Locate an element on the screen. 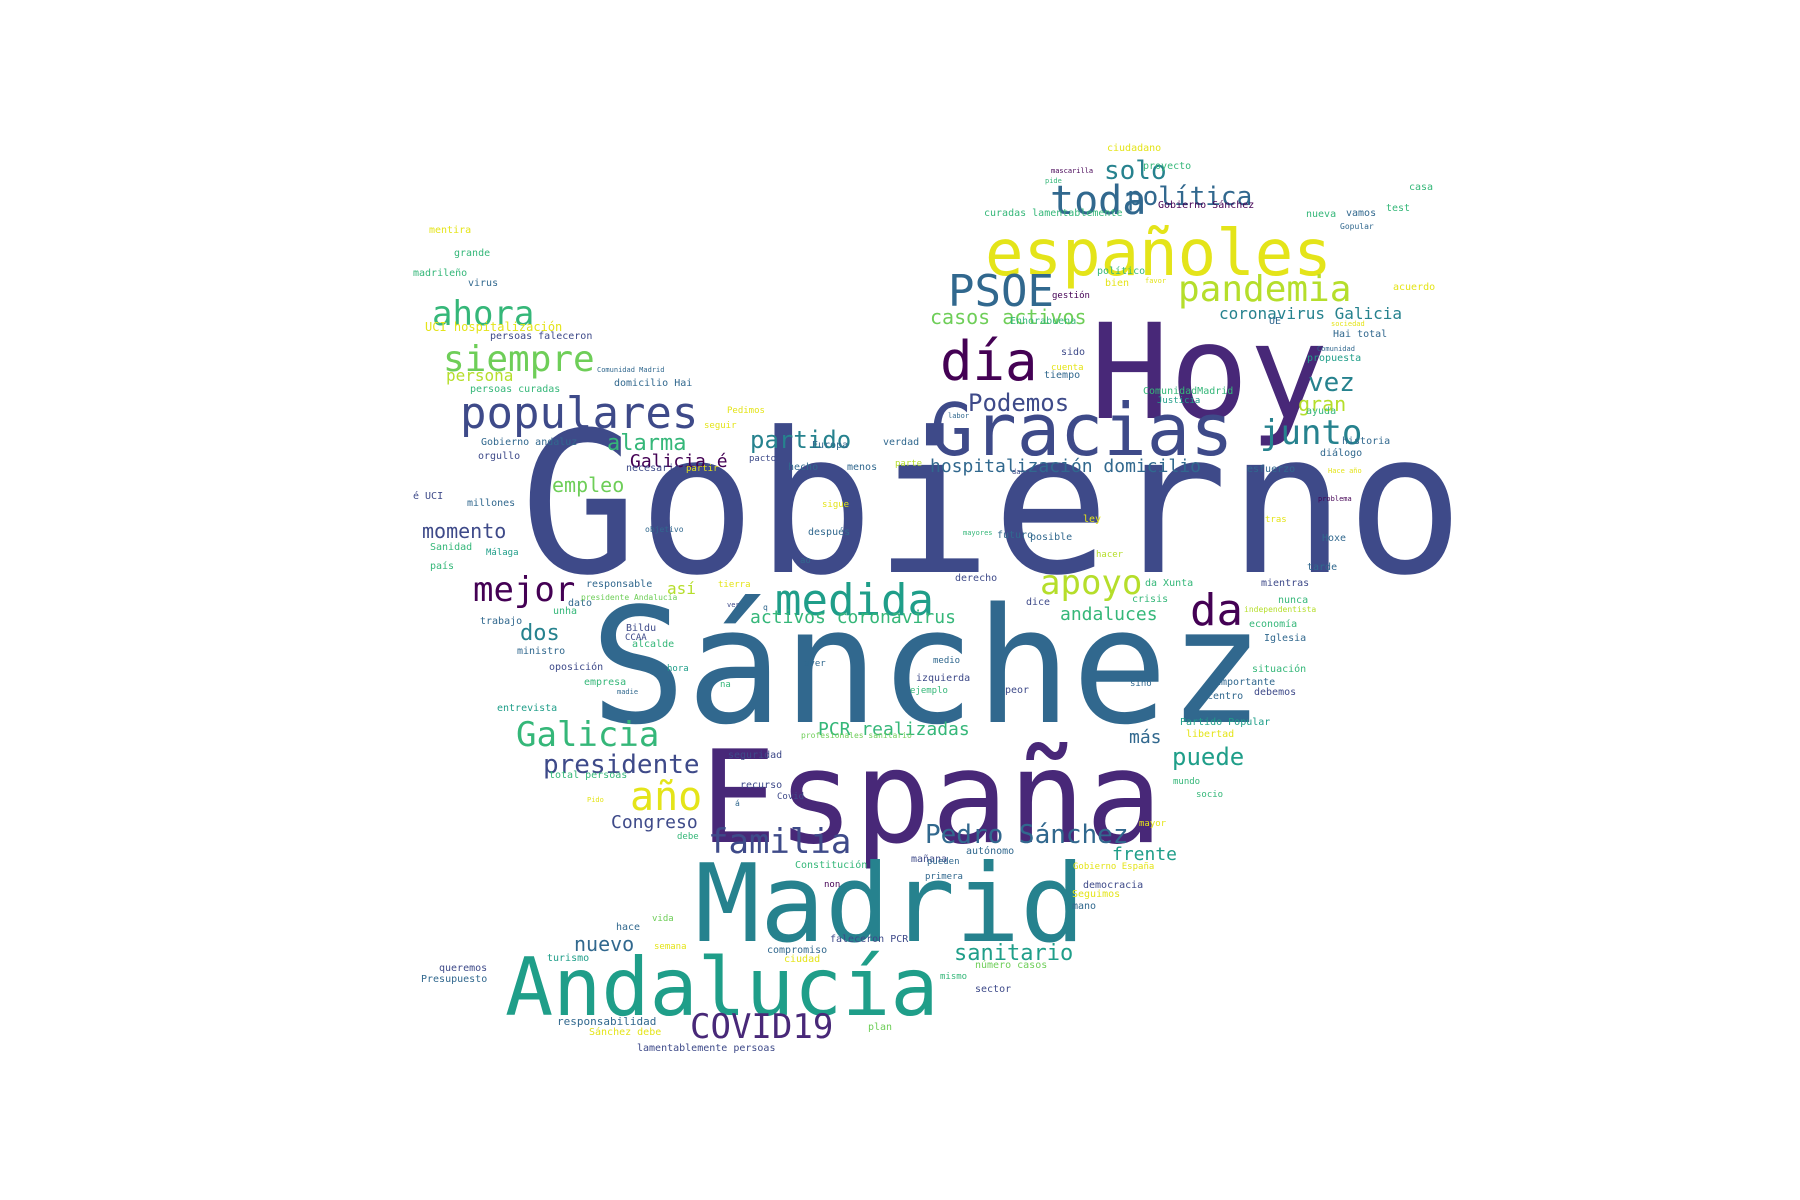  cloud-word: tierra is located at coordinates (734, 585).